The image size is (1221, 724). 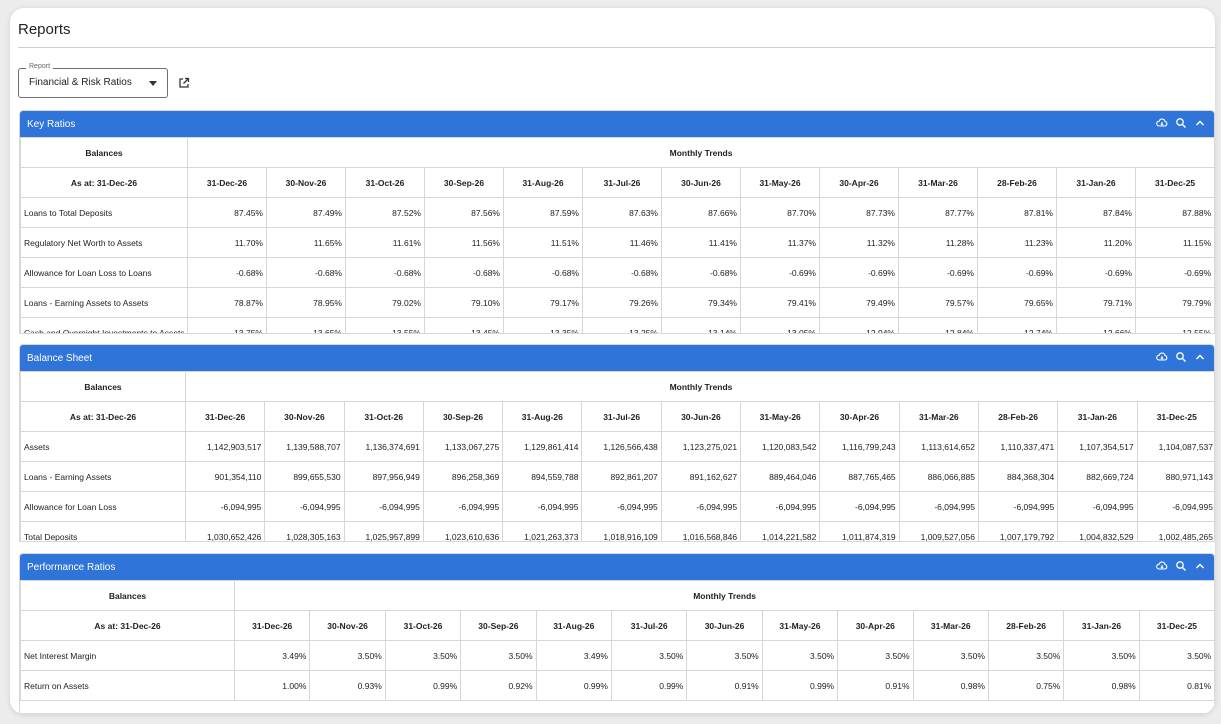 What do you see at coordinates (272, 685) in the screenshot?
I see `table-cell: 1.00%` at bounding box center [272, 685].